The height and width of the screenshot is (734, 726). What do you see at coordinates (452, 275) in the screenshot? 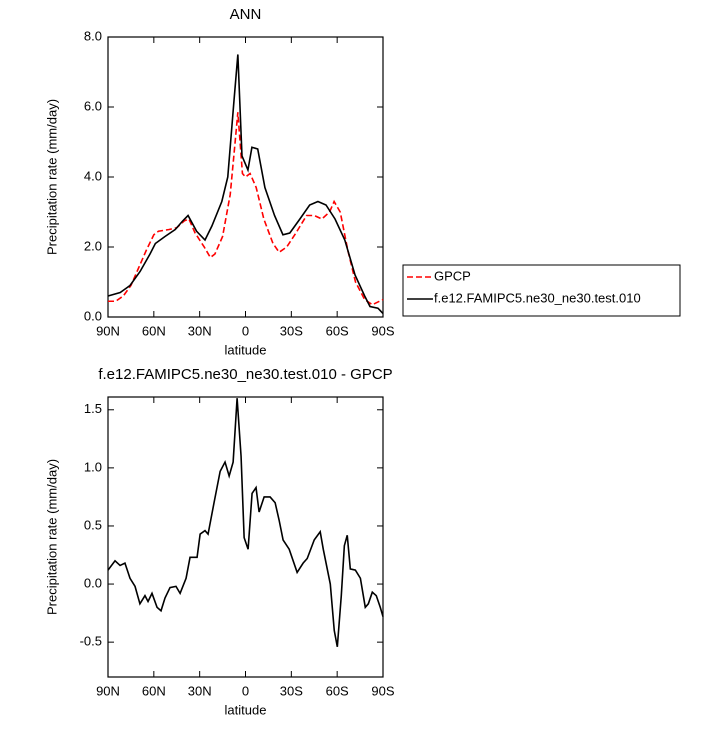
I see `legend-label: GPCP` at bounding box center [452, 275].